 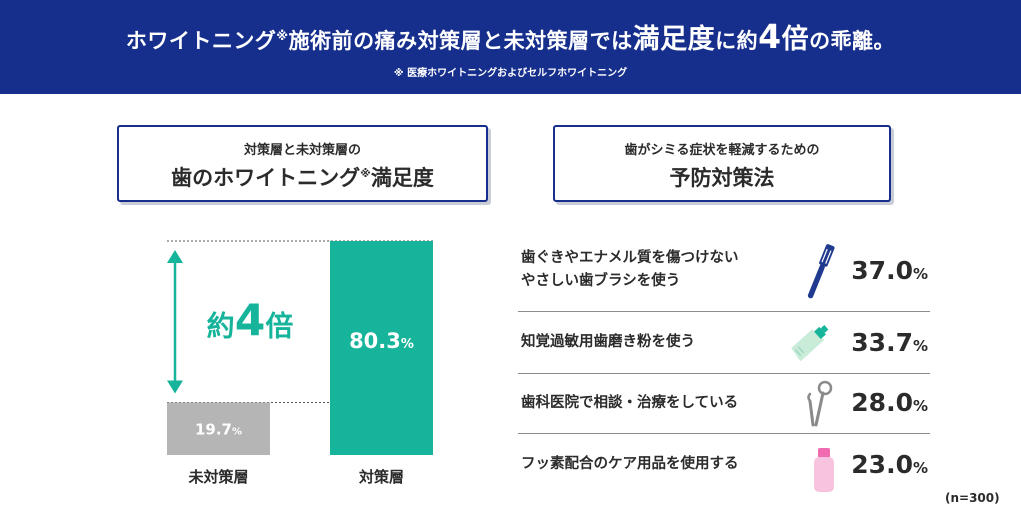 What do you see at coordinates (266, 178) in the screenshot?
I see `panel-title-part: 歯のホワイトニング` at bounding box center [266, 178].